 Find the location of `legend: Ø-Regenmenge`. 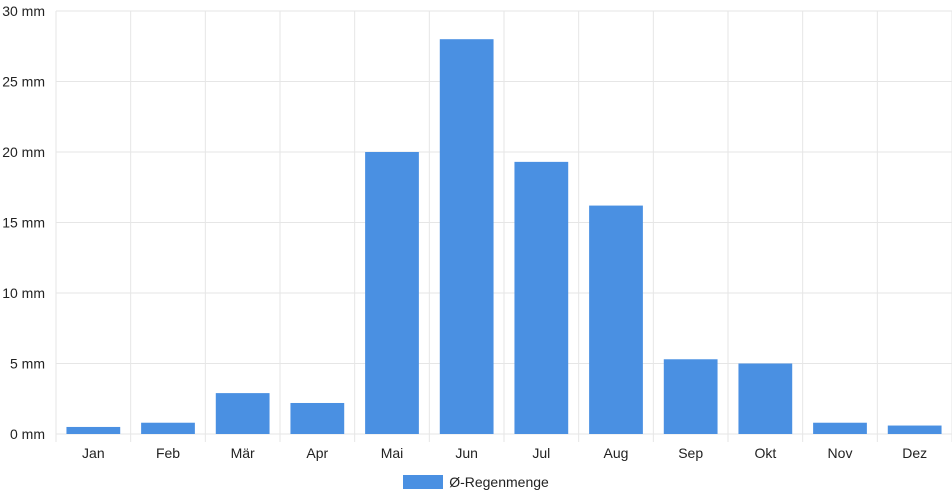

legend: Ø-Regenmenge is located at coordinates (476, 482).